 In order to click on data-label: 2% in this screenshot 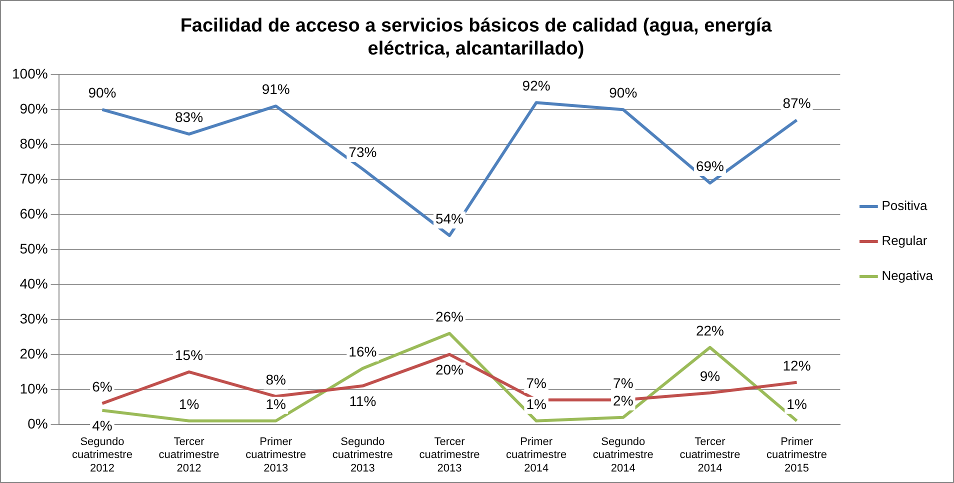, I will do `click(623, 400)`.